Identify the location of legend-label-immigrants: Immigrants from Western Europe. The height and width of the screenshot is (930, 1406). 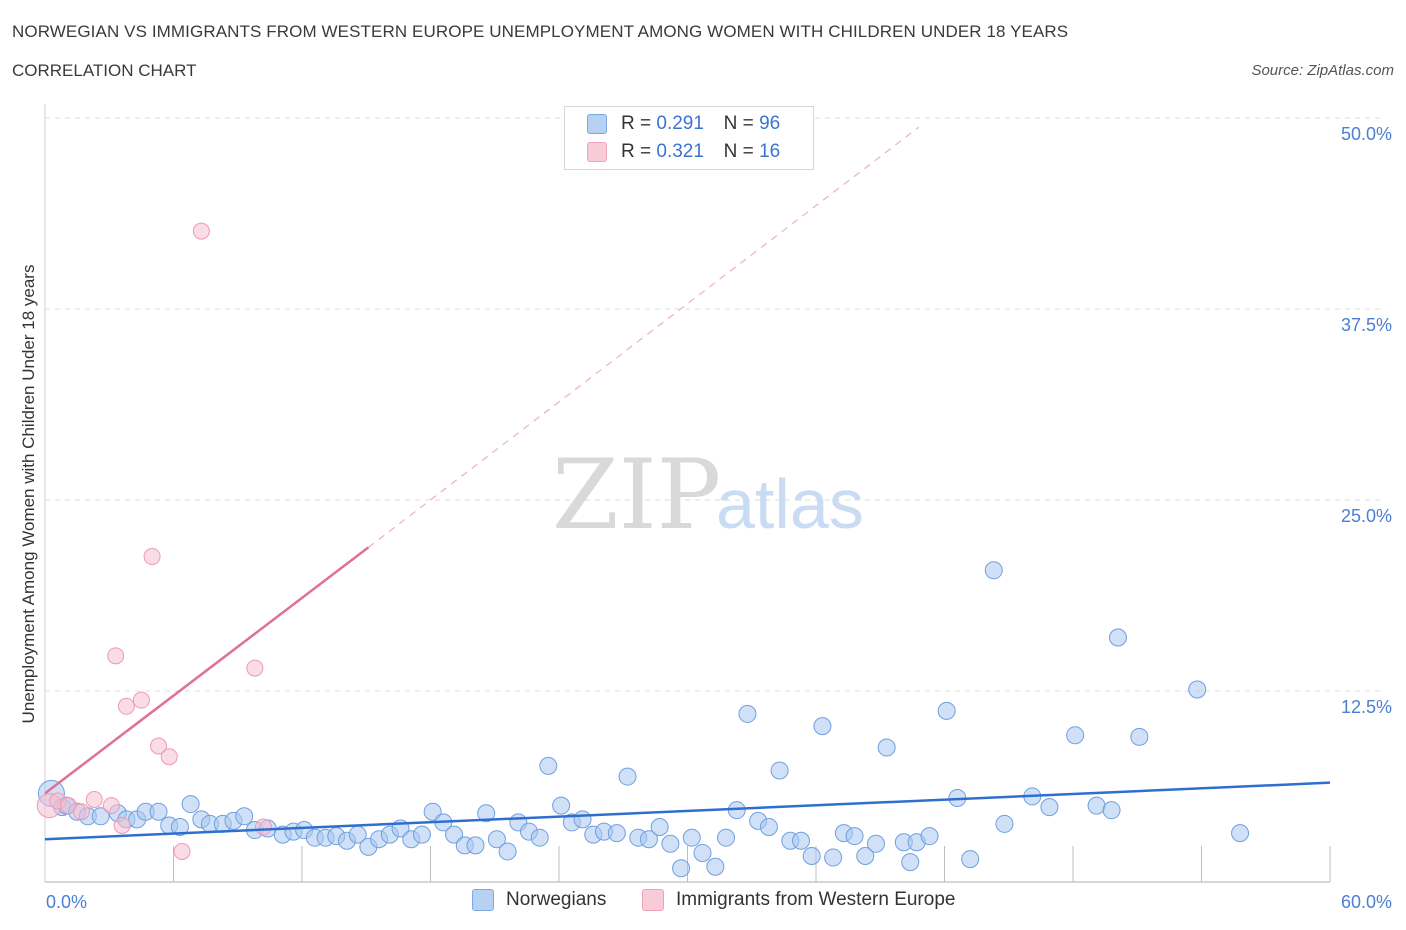
(816, 899).